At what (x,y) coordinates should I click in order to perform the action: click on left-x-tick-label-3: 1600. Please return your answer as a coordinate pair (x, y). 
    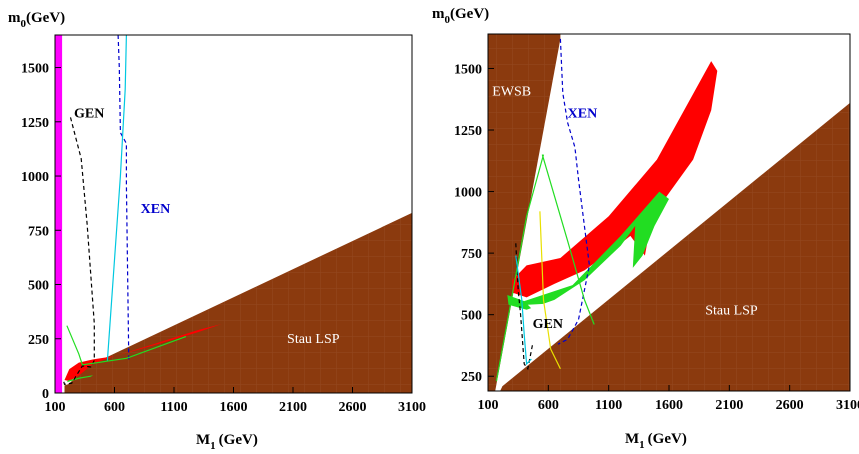
    Looking at the image, I should click on (234, 407).